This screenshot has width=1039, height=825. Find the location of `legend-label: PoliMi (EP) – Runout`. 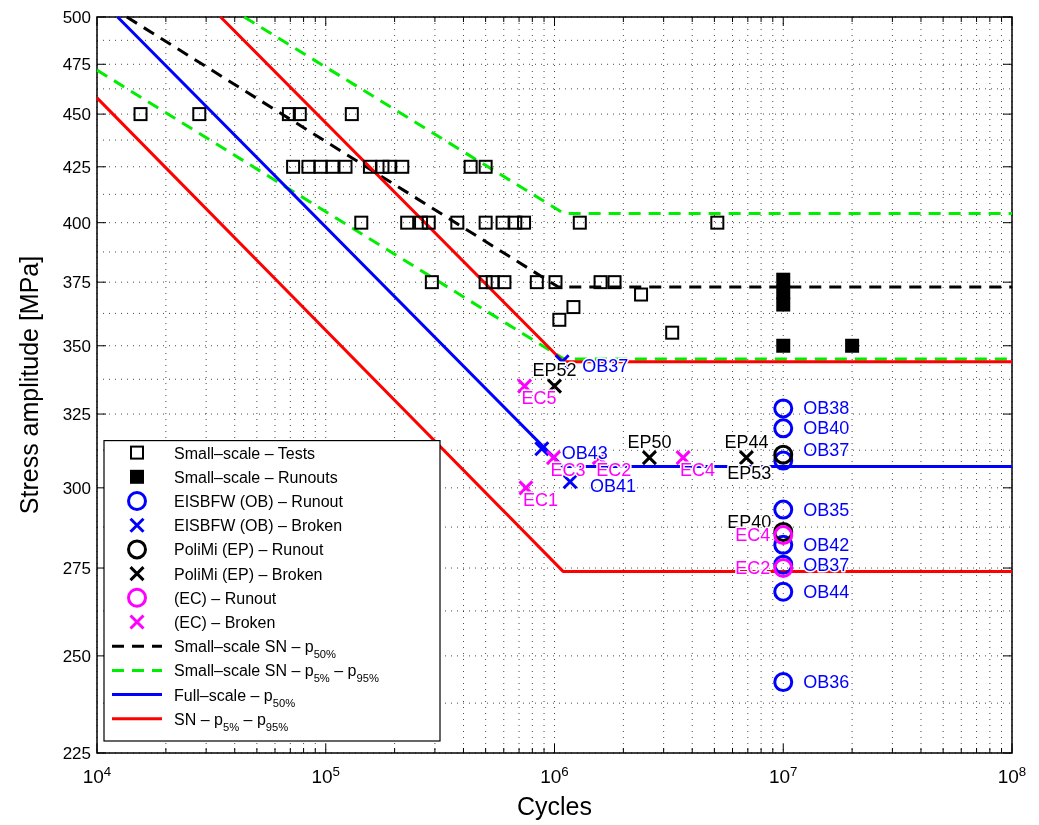

legend-label: PoliMi (EP) – Runout is located at coordinates (249, 550).